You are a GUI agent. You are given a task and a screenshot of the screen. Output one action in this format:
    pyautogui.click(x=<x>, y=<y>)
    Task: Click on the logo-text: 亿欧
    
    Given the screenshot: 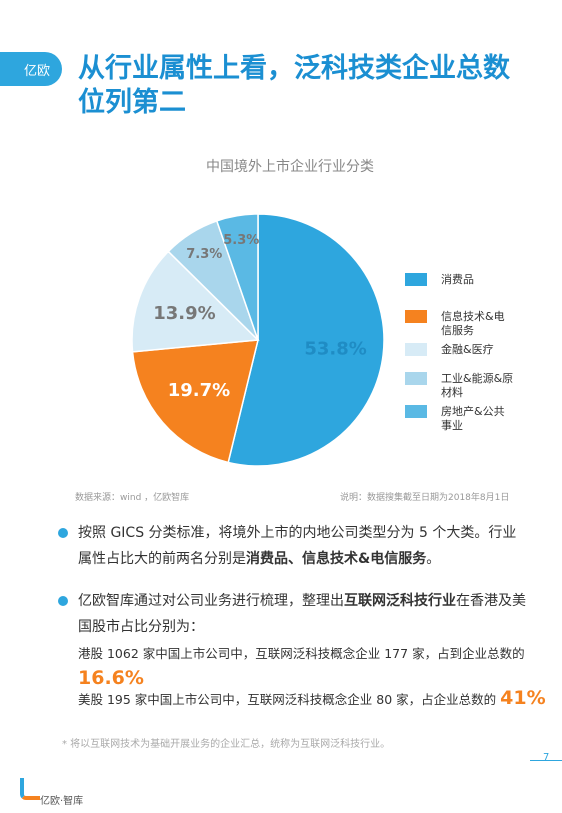 What is the action you would take?
    pyautogui.click(x=37, y=71)
    